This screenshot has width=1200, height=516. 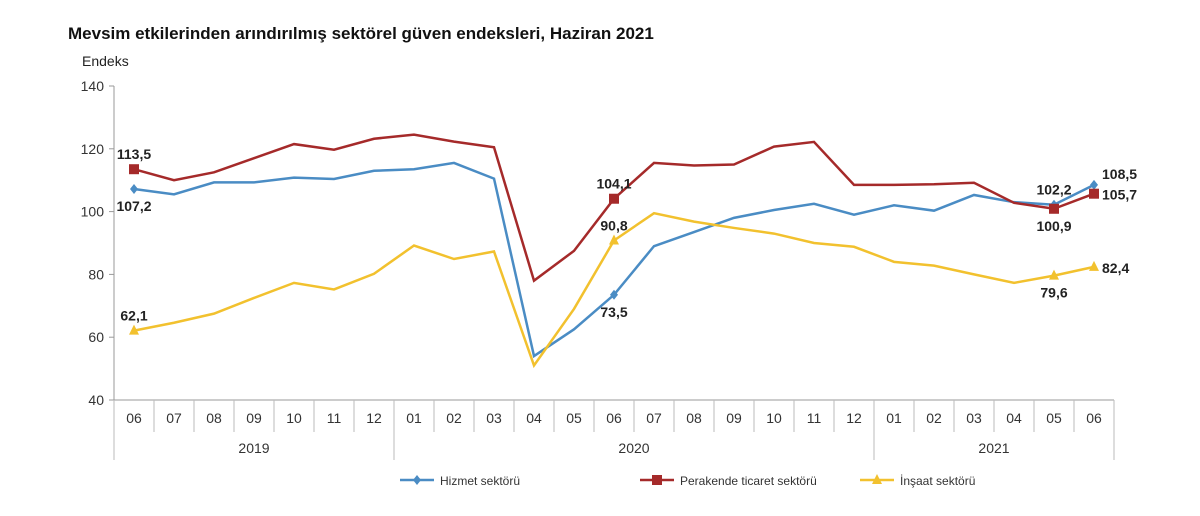 I want to click on legend-entry: İnşaat sektörü, so click(x=937, y=481).